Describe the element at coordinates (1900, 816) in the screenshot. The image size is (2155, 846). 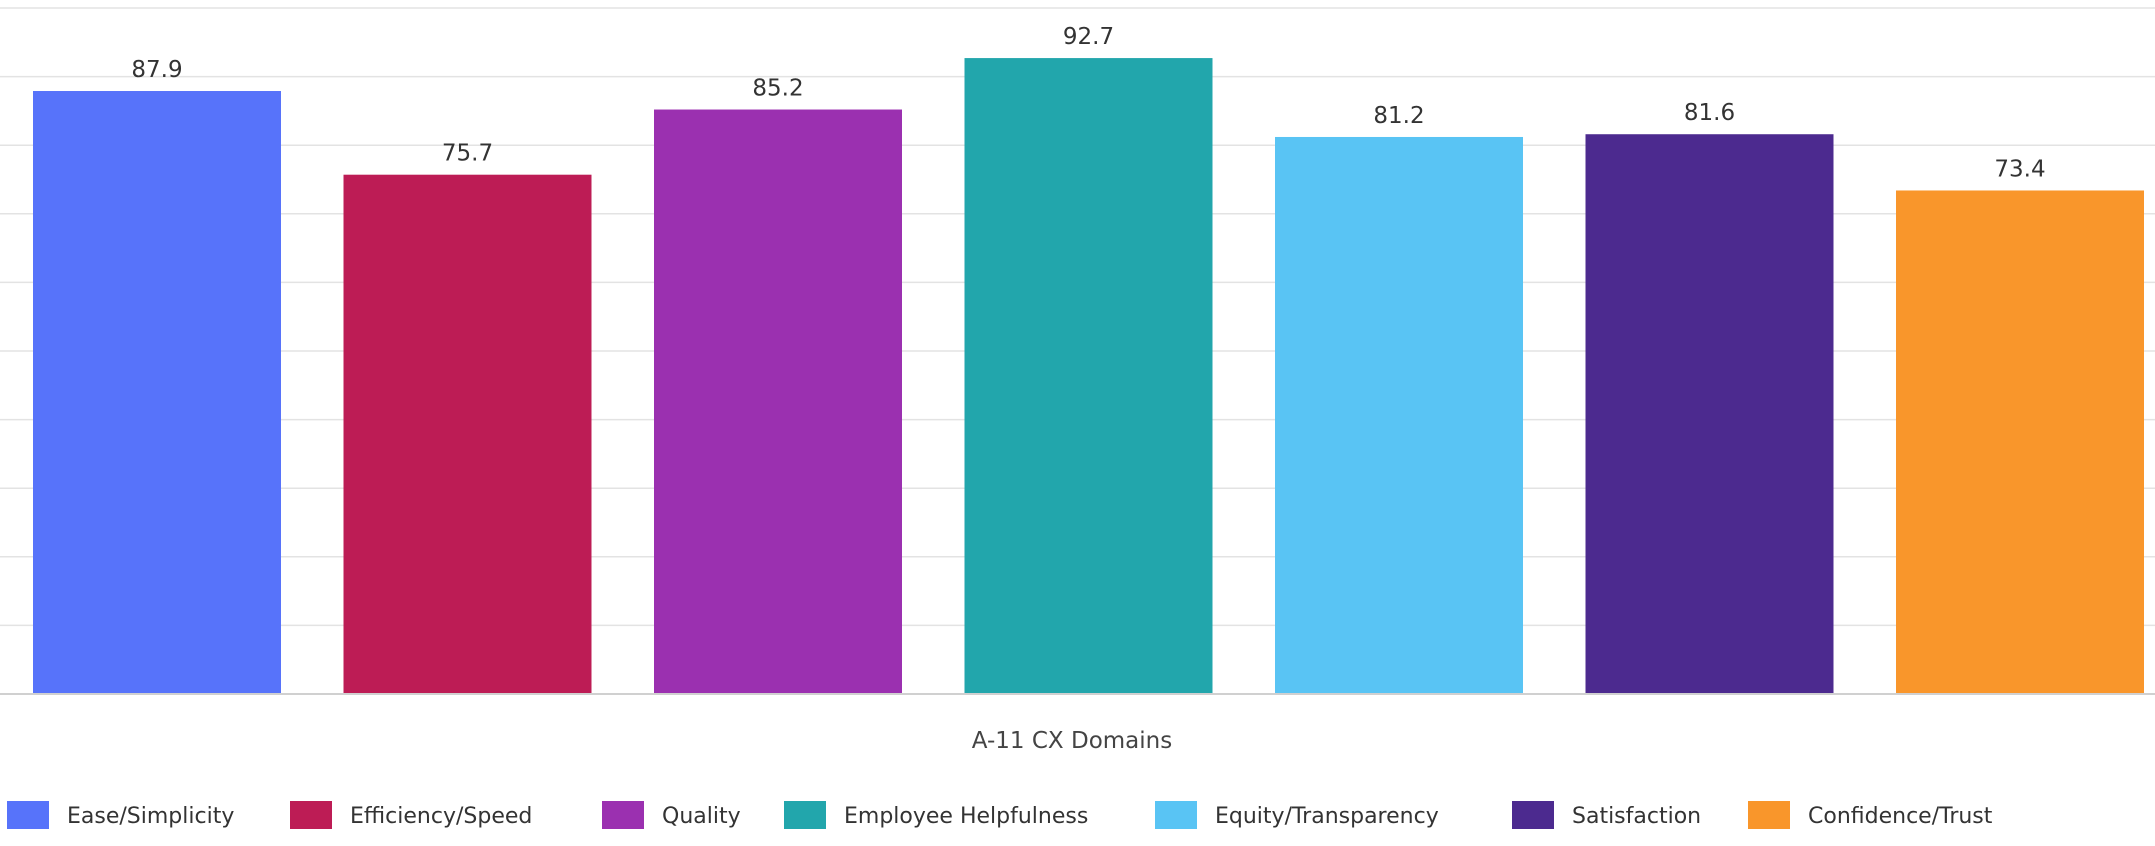
I see `legend-label: Confidence/Trust` at that location.